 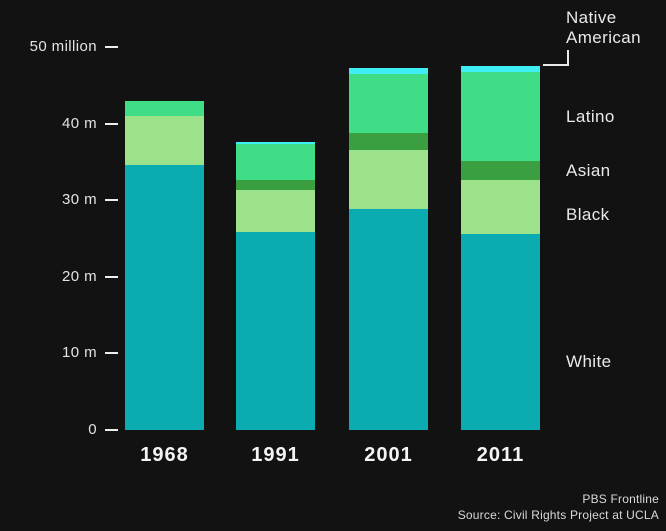 What do you see at coordinates (588, 214) in the screenshot?
I see `legend-label-black: Black` at bounding box center [588, 214].